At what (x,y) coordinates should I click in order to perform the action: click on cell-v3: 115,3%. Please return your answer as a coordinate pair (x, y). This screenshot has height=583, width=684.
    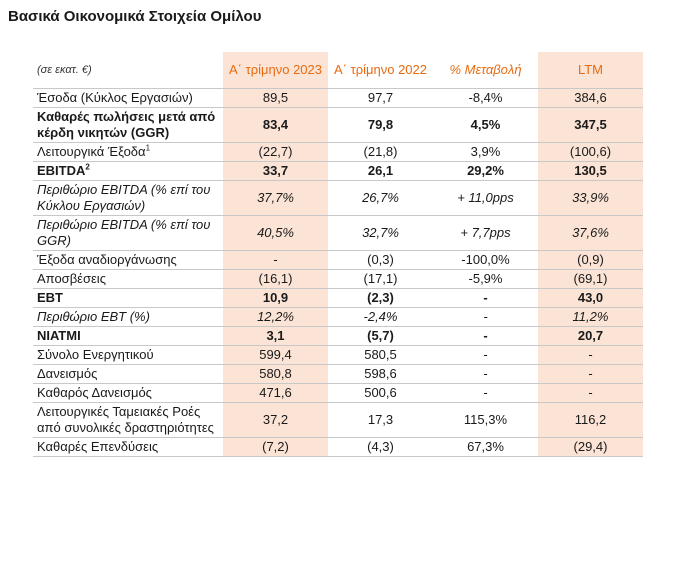
    Looking at the image, I should click on (485, 420).